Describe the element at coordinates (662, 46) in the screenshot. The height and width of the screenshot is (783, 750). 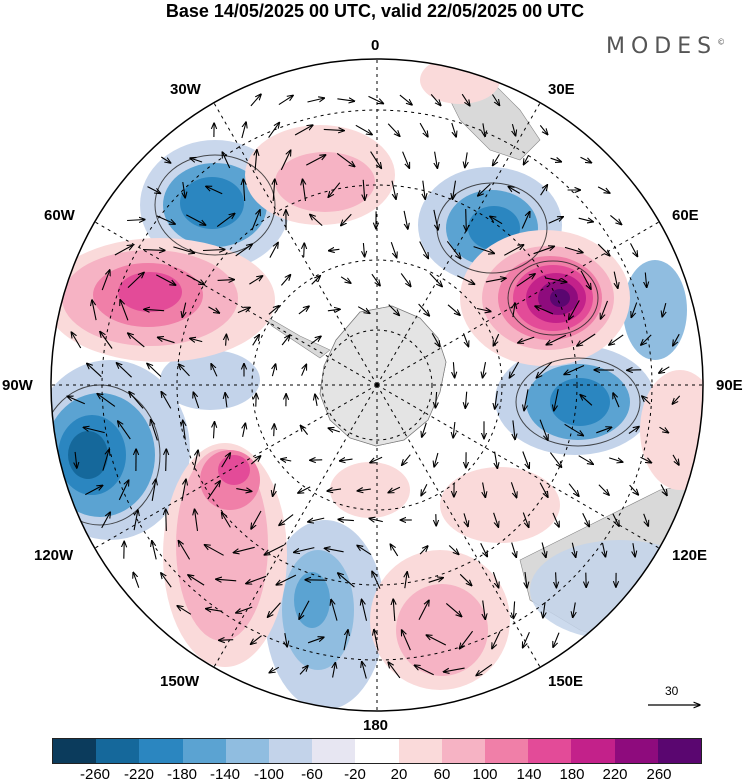
I see `brand-name: MODES` at that location.